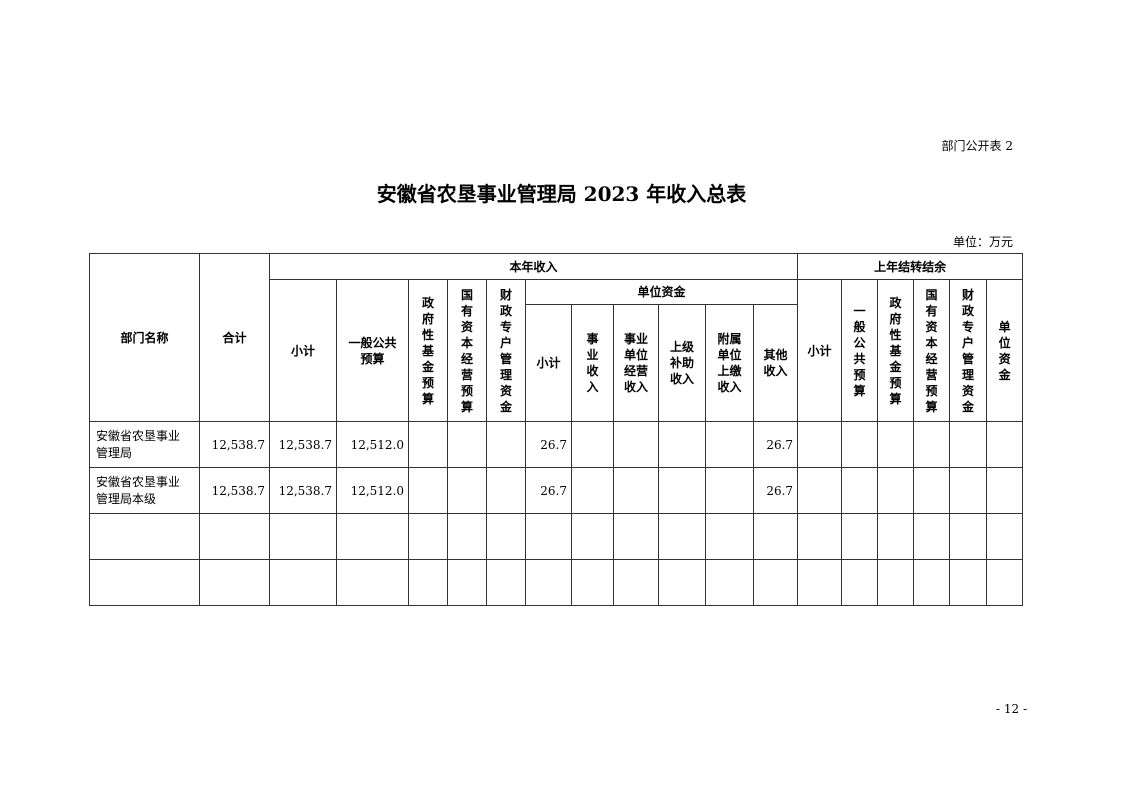  Describe the element at coordinates (982, 242) in the screenshot. I see `unit-label: 单位：万元` at that location.